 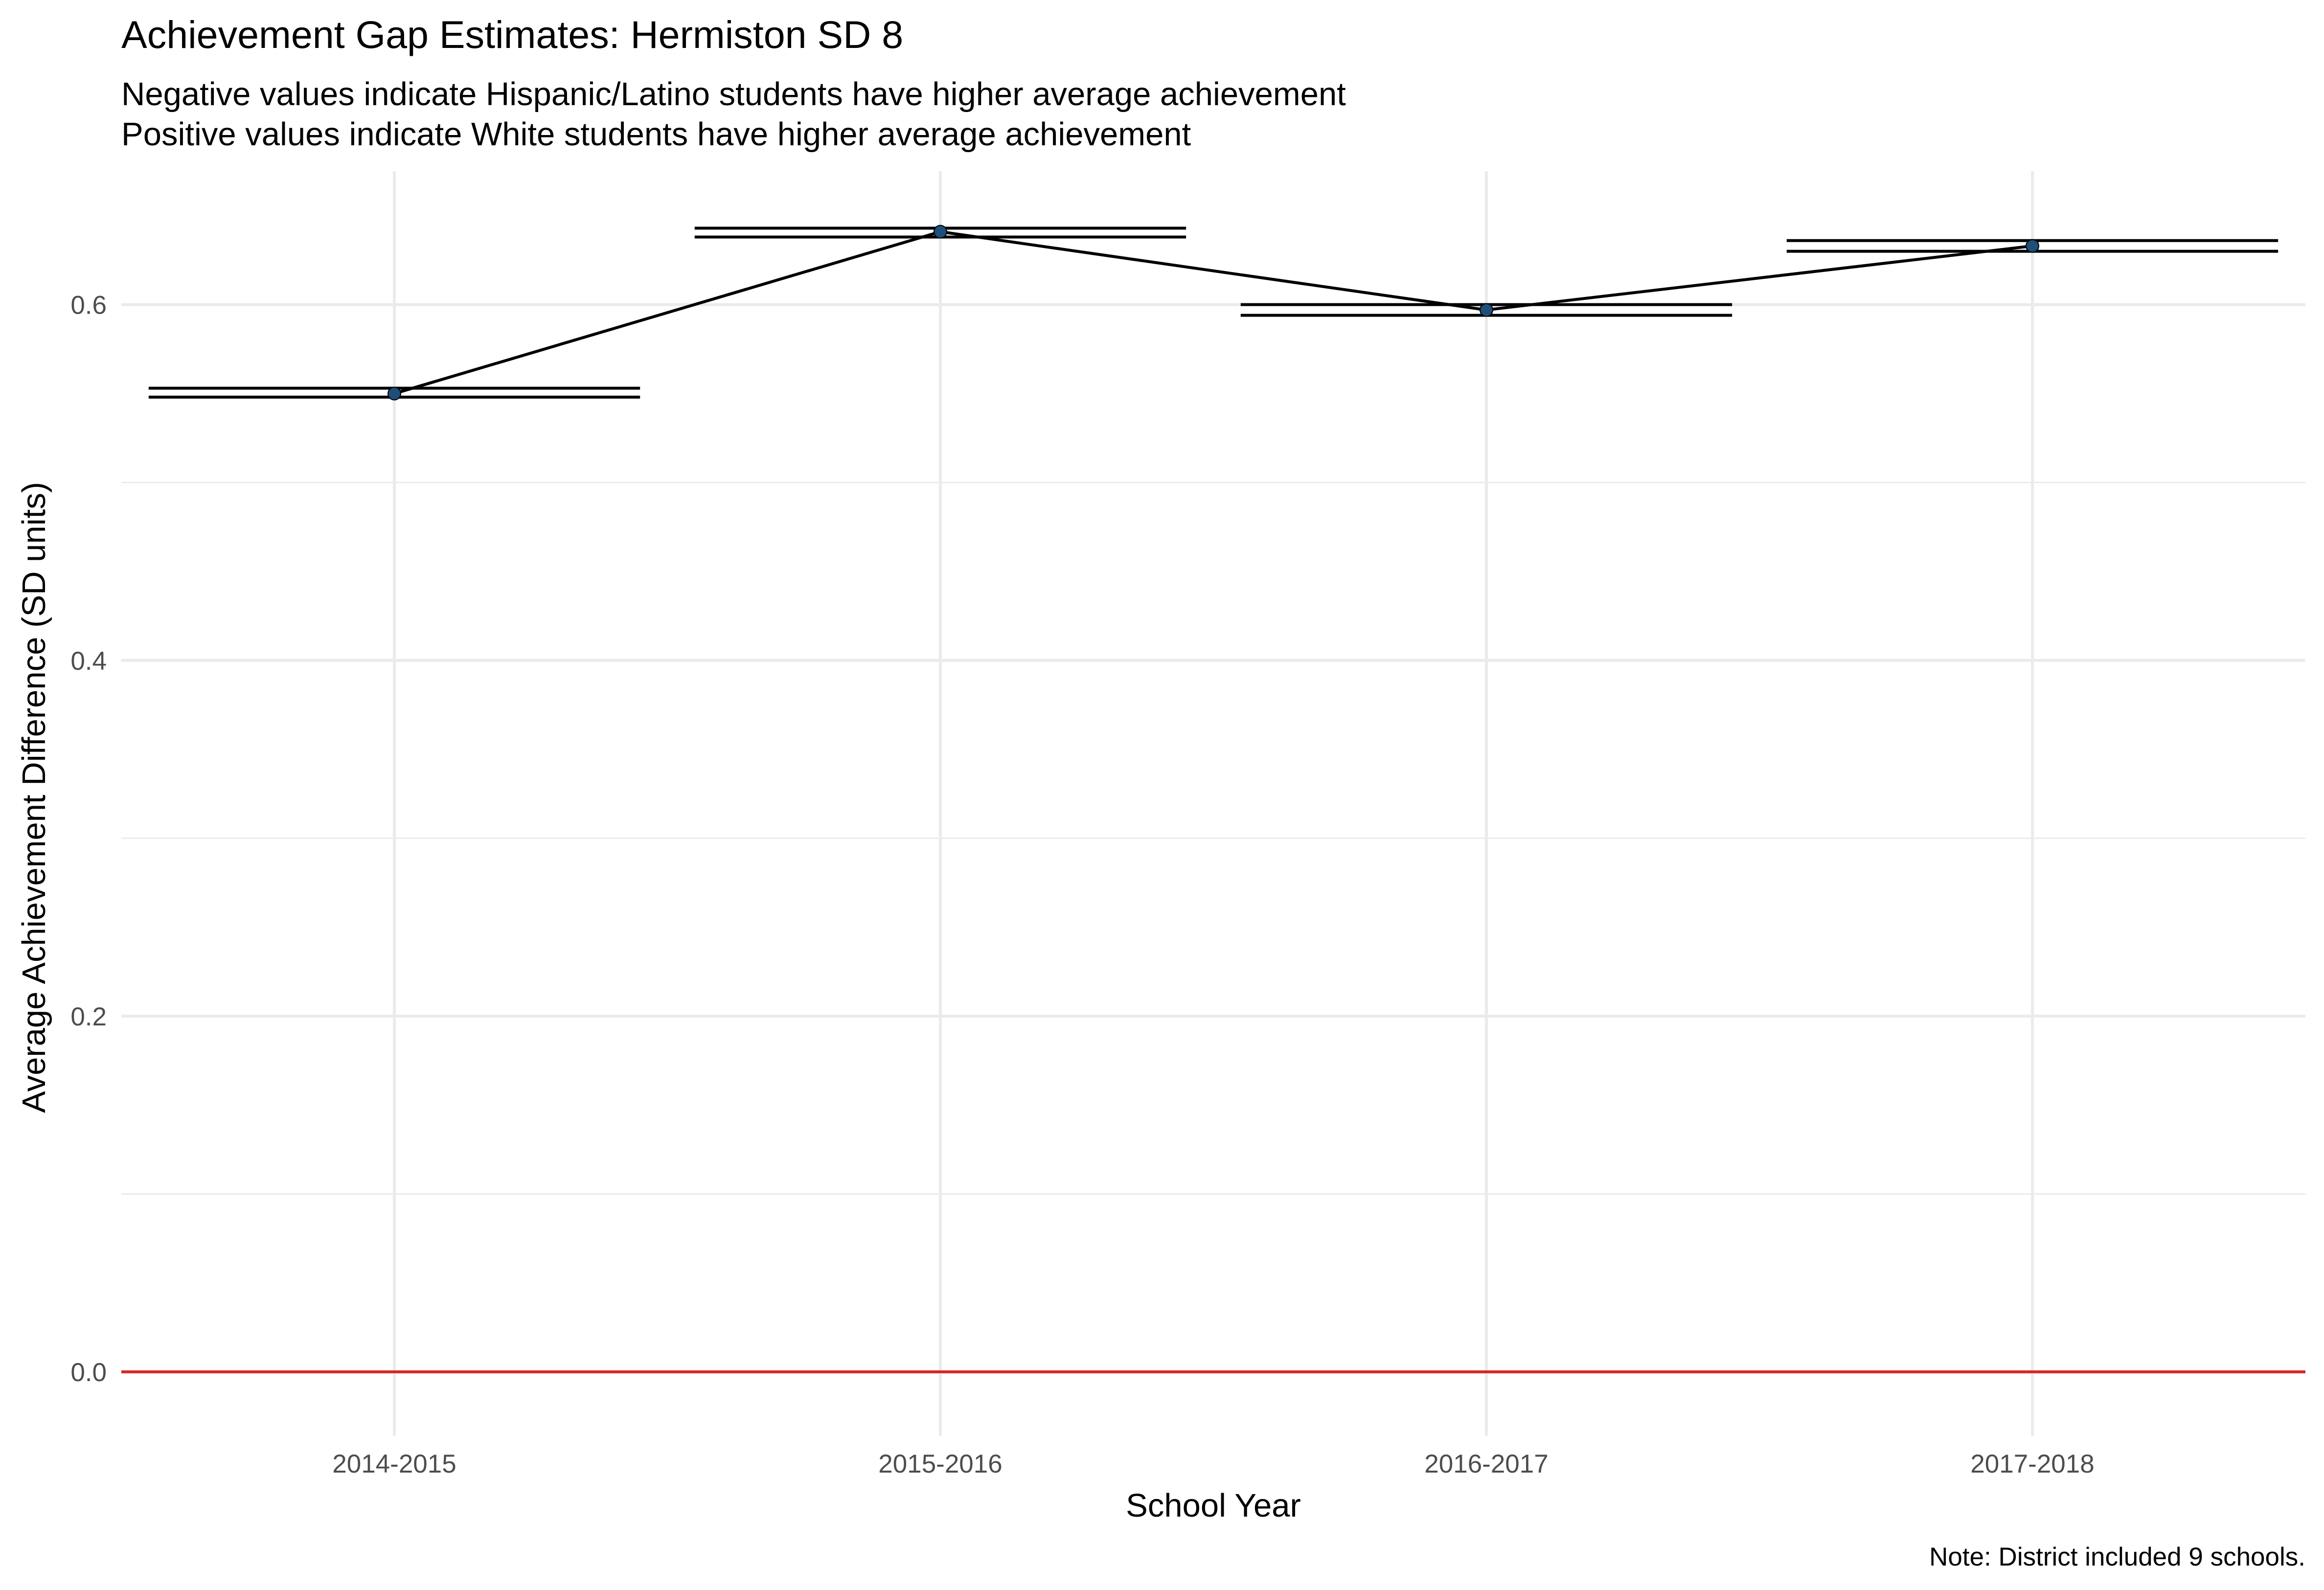 What do you see at coordinates (1213, 1505) in the screenshot?
I see `x-axis-label: School Year` at bounding box center [1213, 1505].